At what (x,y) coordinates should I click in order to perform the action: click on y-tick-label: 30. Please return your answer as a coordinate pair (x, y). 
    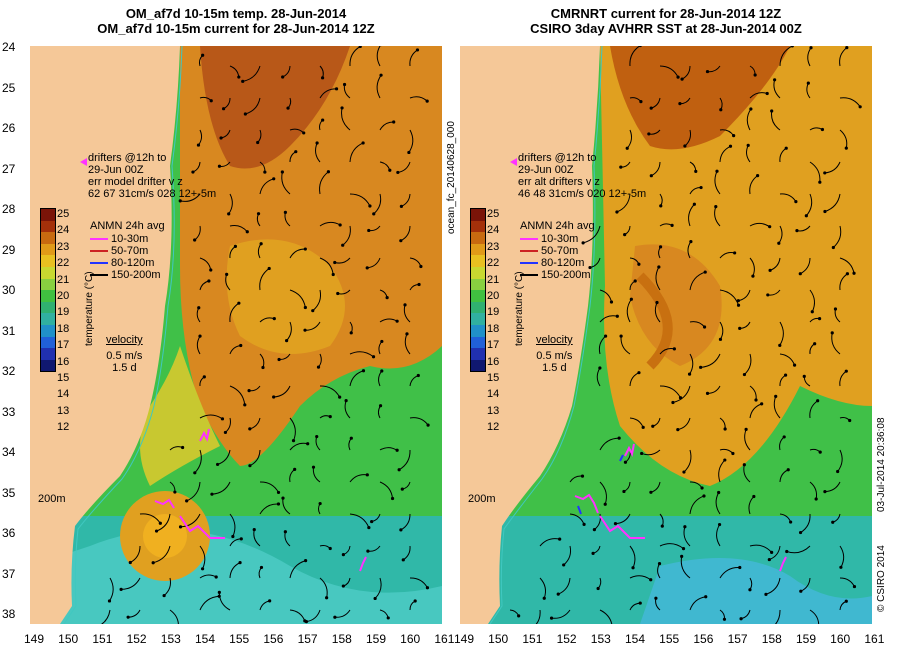
    Looking at the image, I should click on (9, 290).